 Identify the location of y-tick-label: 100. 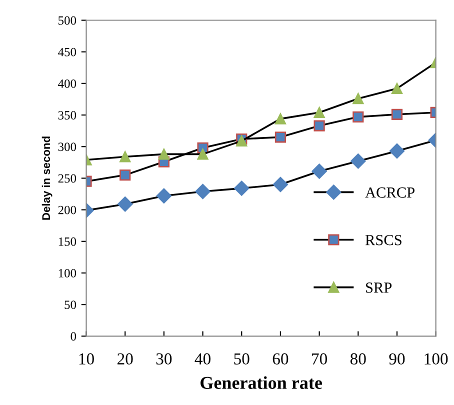
(67, 273).